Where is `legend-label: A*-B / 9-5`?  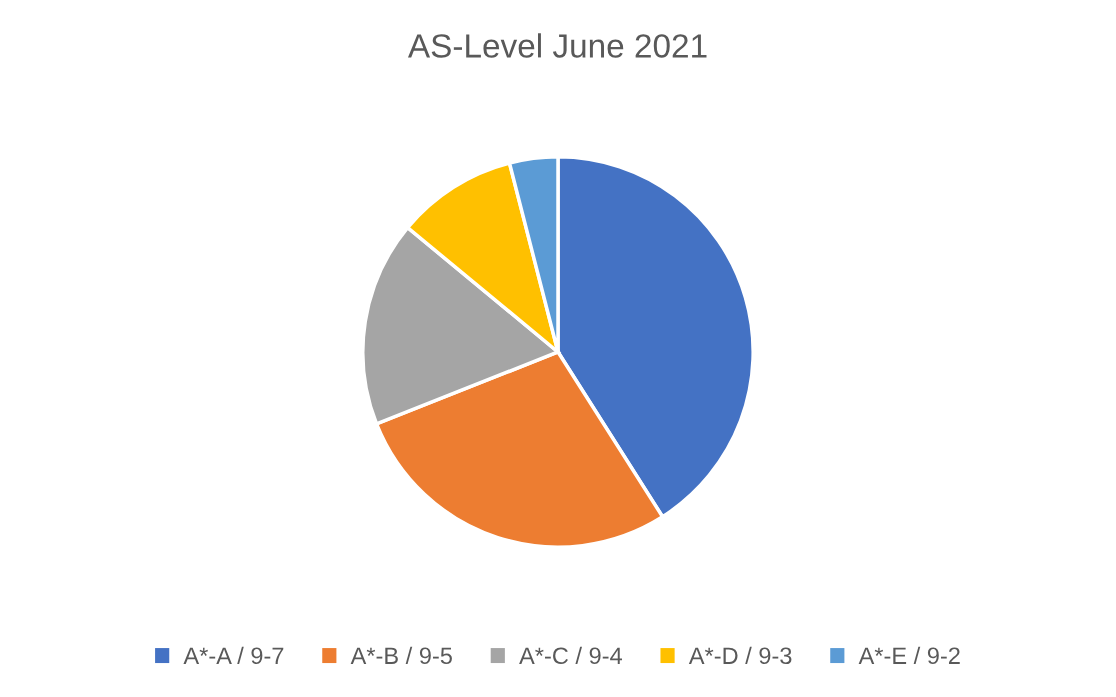
legend-label: A*-B / 9-5 is located at coordinates (401, 655).